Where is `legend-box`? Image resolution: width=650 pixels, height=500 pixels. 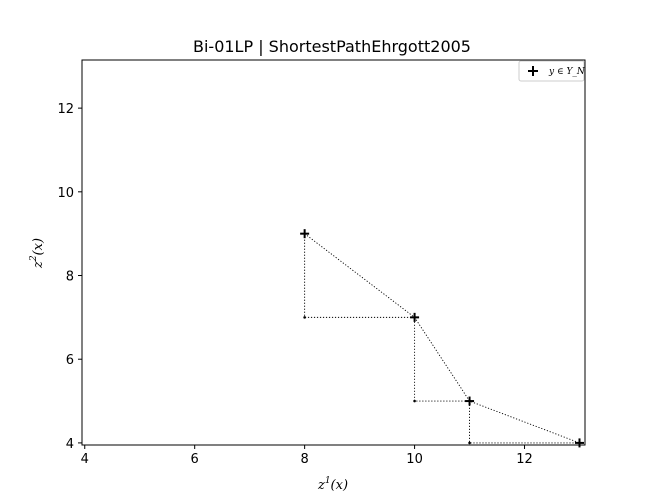 legend-box is located at coordinates (551, 71).